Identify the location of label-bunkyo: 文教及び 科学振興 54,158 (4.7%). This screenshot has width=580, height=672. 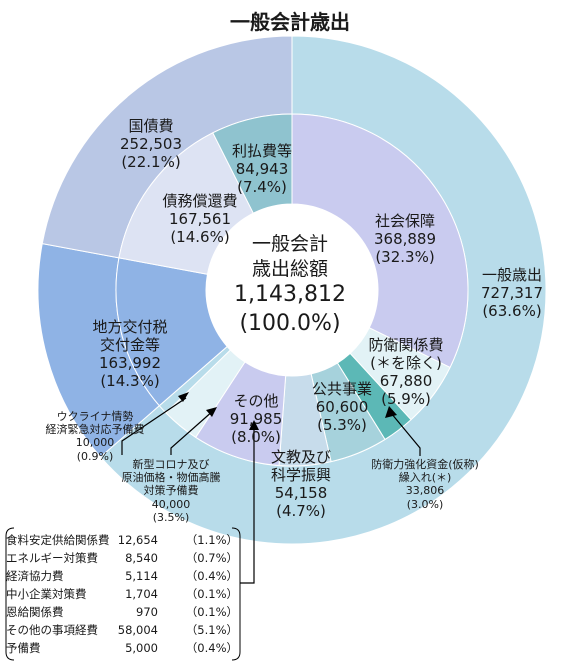
(300, 484).